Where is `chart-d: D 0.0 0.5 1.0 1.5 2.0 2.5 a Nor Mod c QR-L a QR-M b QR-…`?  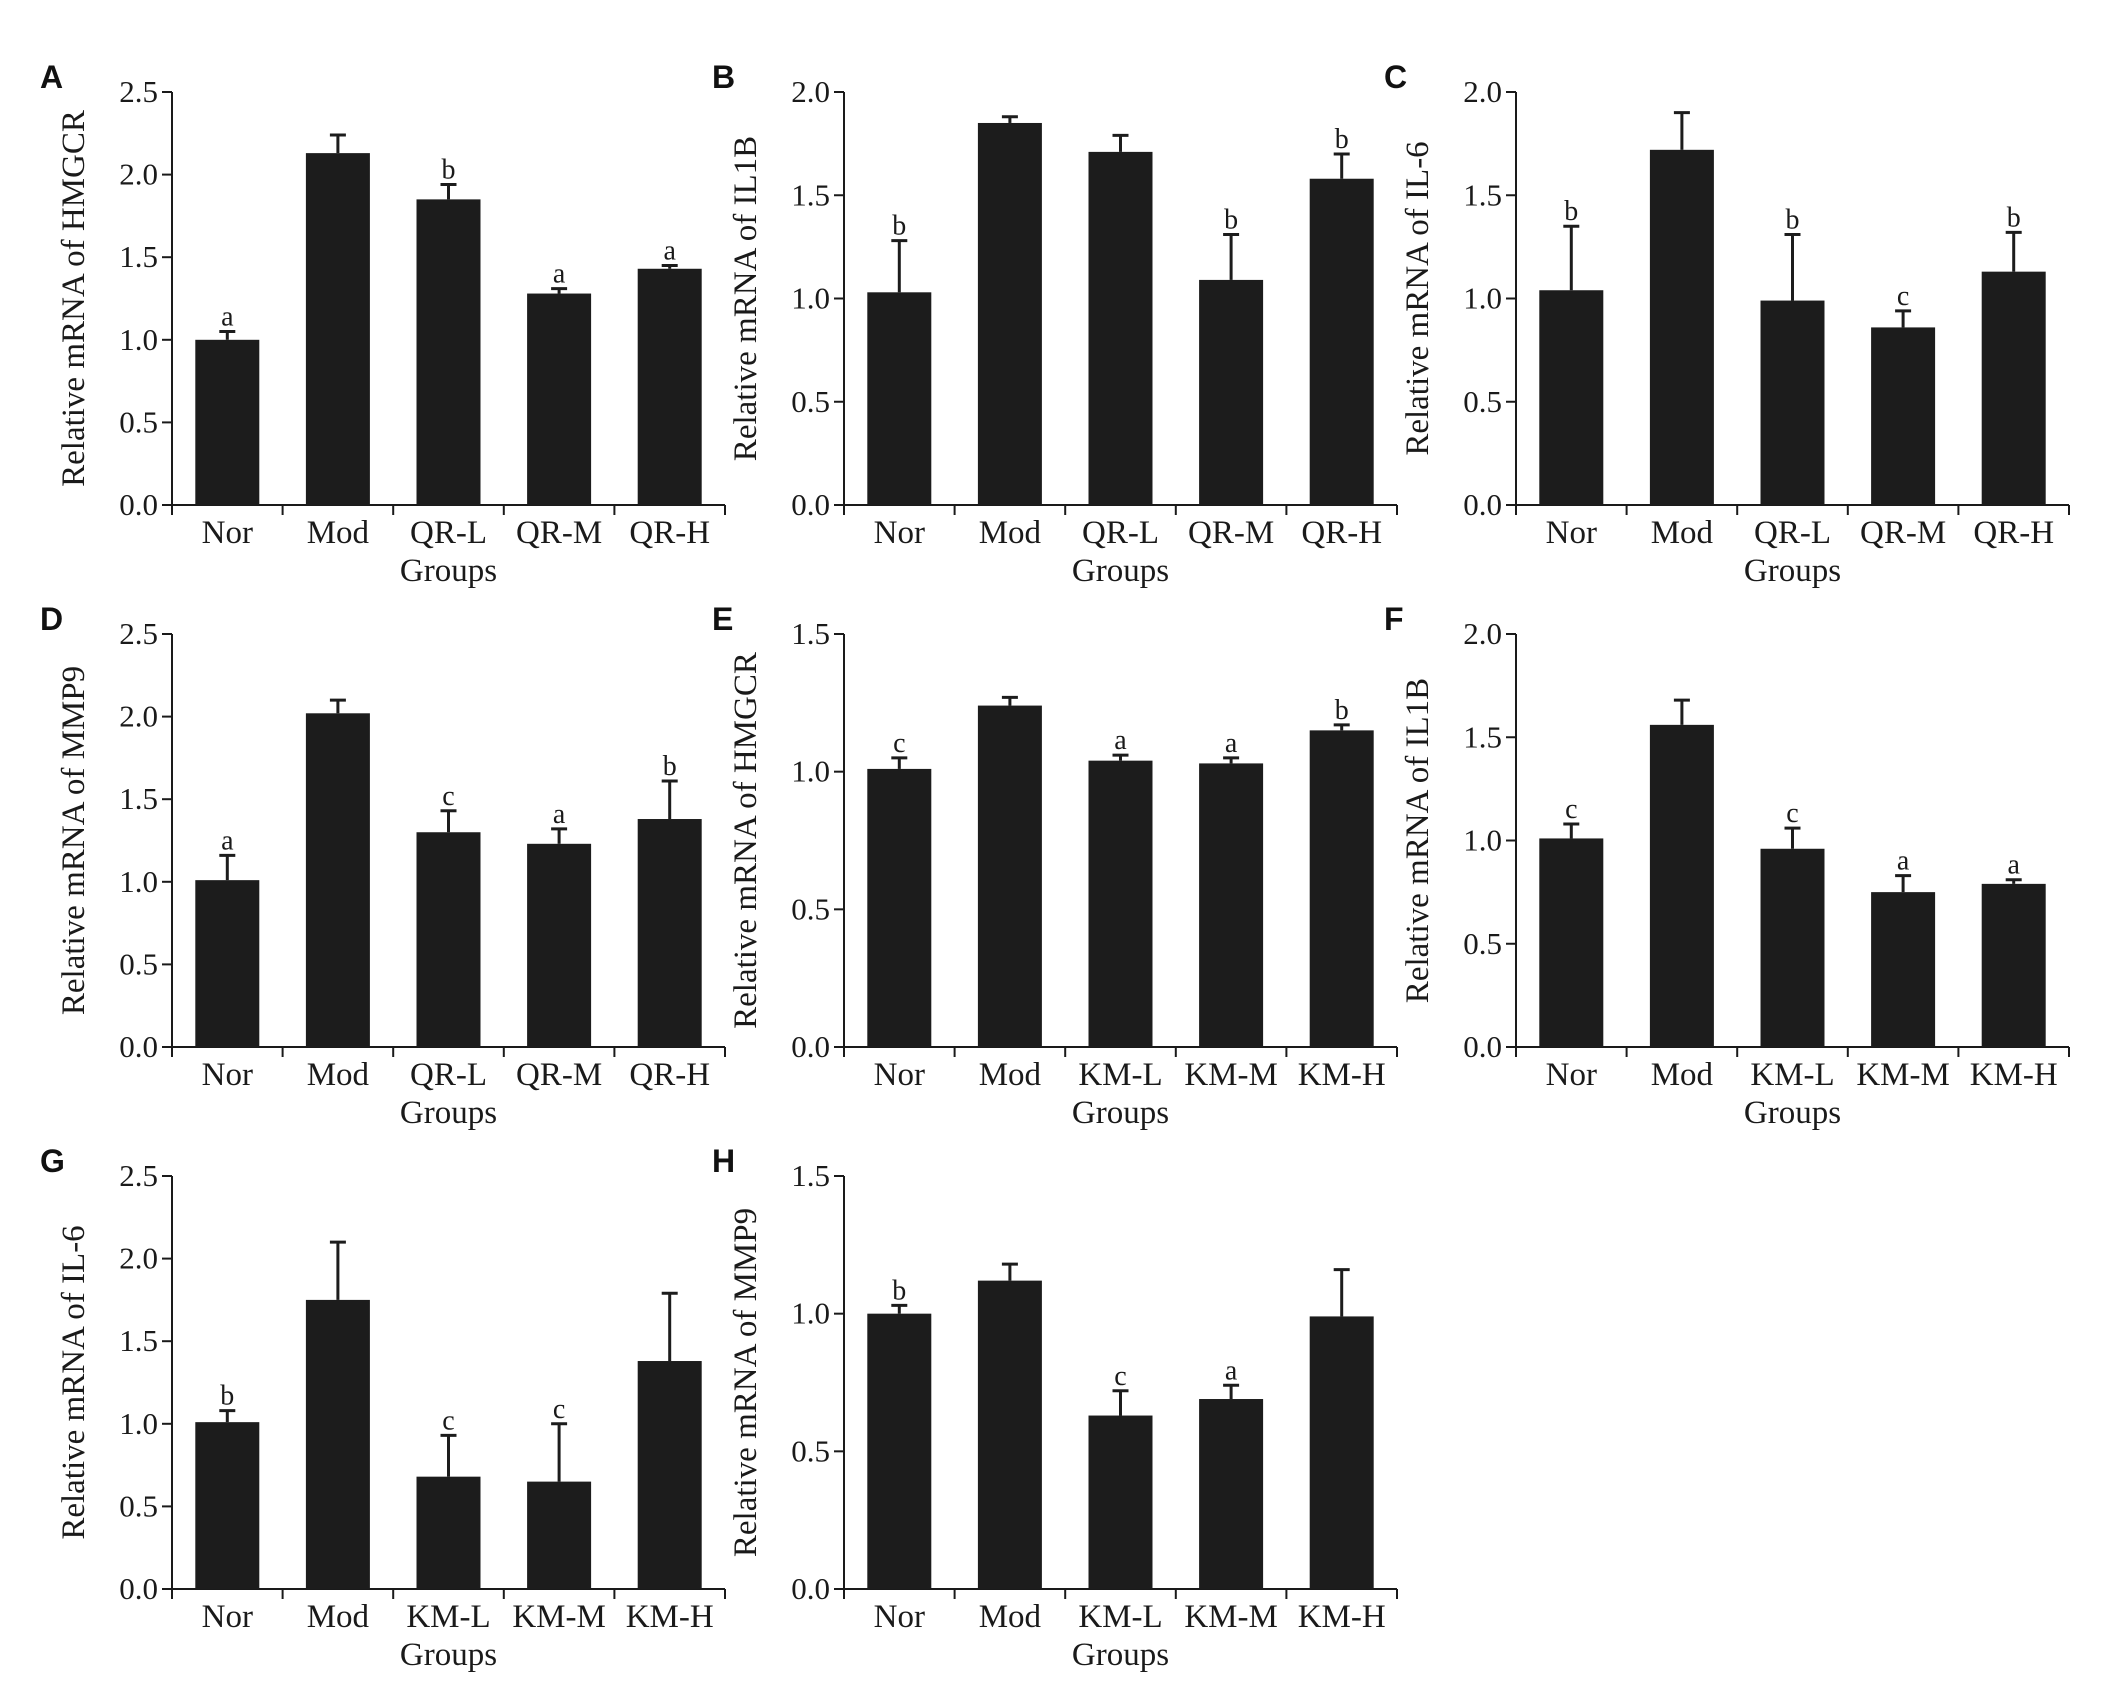
chart-d: D 0.0 0.5 1.0 1.5 2.0 2.5 a Nor Mod c QR-L a QR-M b QR-… is located at coordinates (383, 866).